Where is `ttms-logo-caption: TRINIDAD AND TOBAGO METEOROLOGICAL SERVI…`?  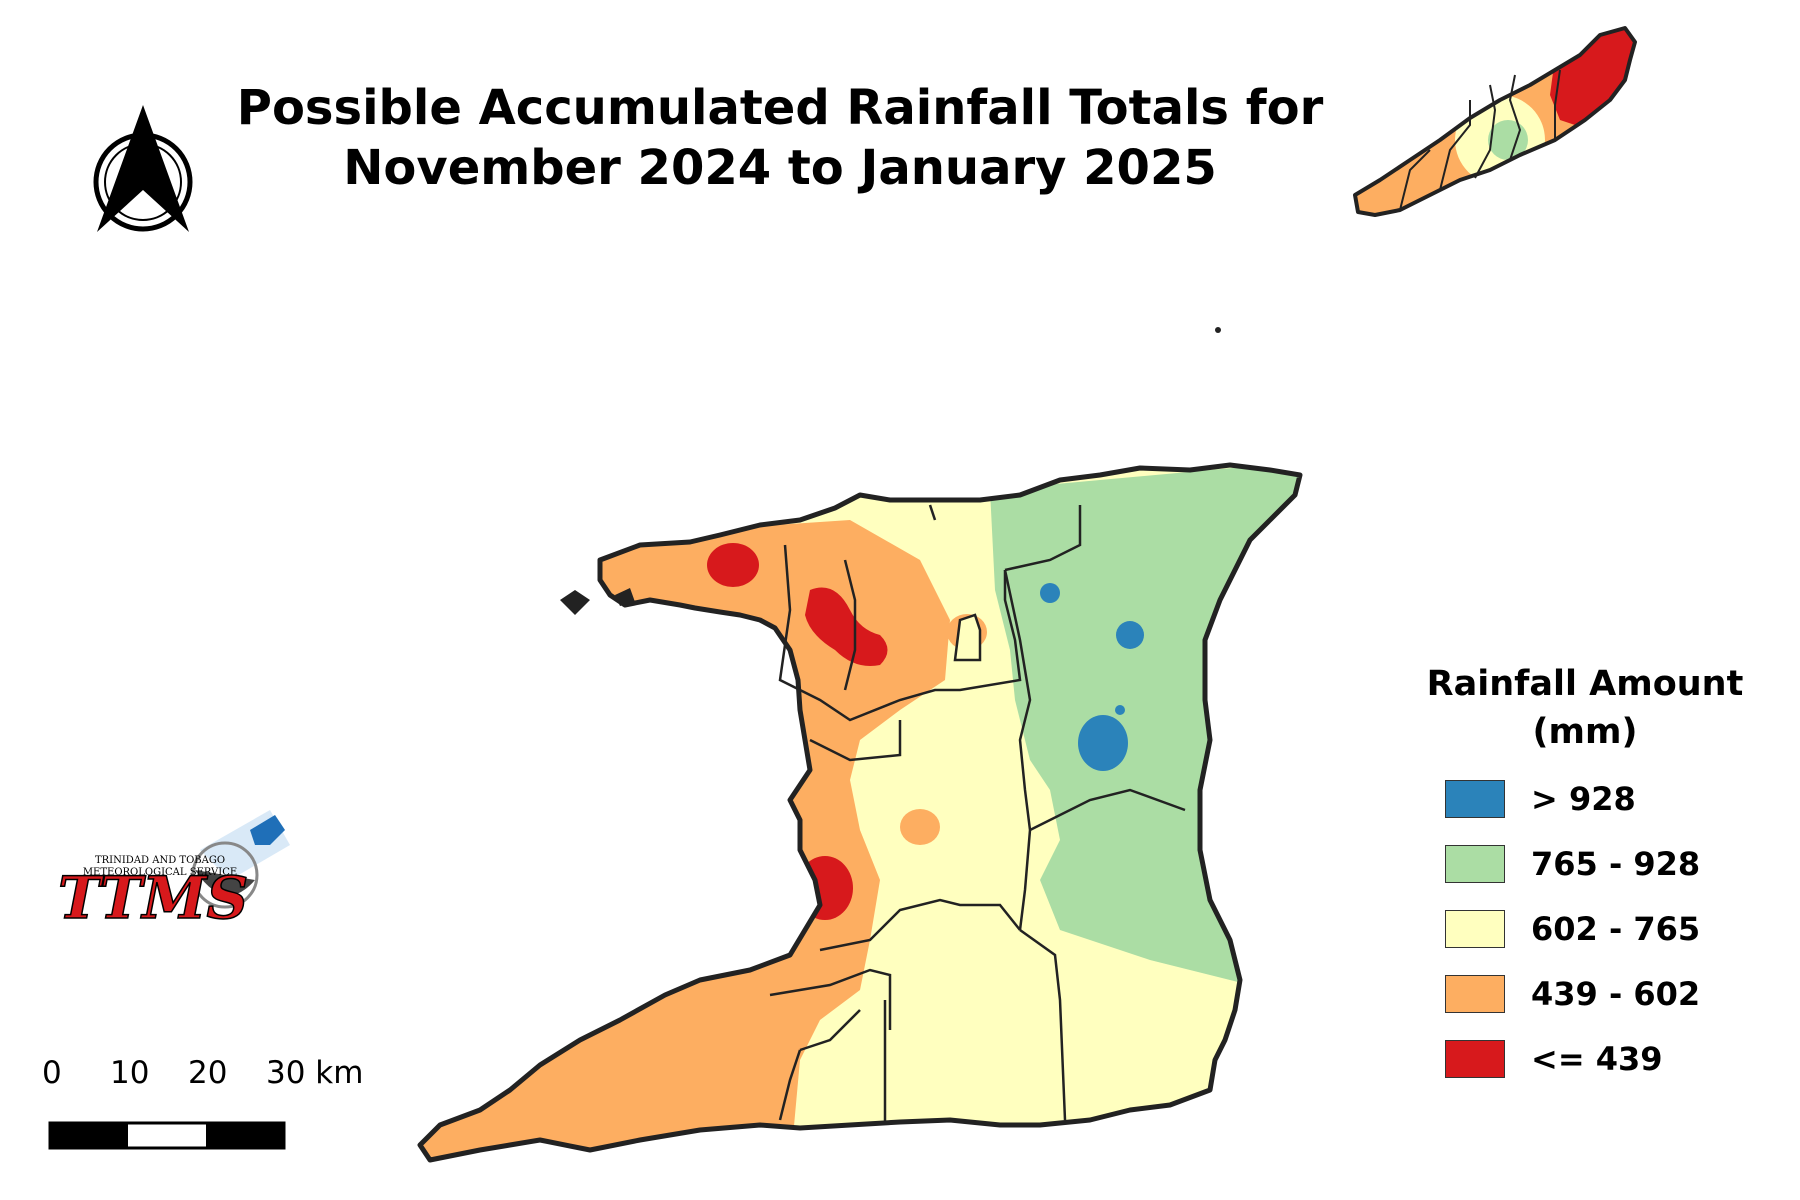 ttms-logo-caption: TRINIDAD AND TOBAGO METEOROLOGICAL SERVI… is located at coordinates (160, 867).